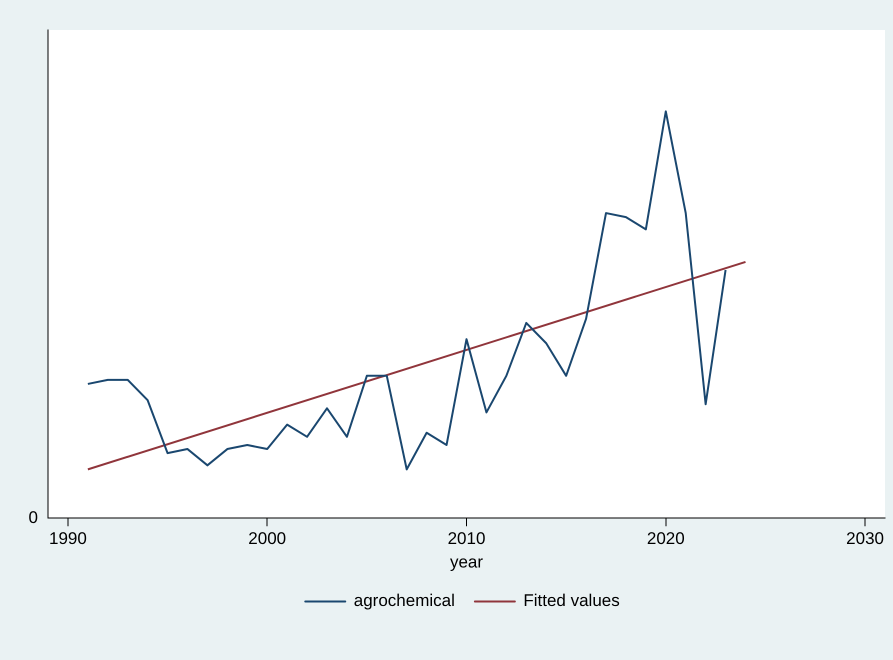 The width and height of the screenshot is (893, 660). I want to click on x-tick-label: 1990, so click(68, 538).